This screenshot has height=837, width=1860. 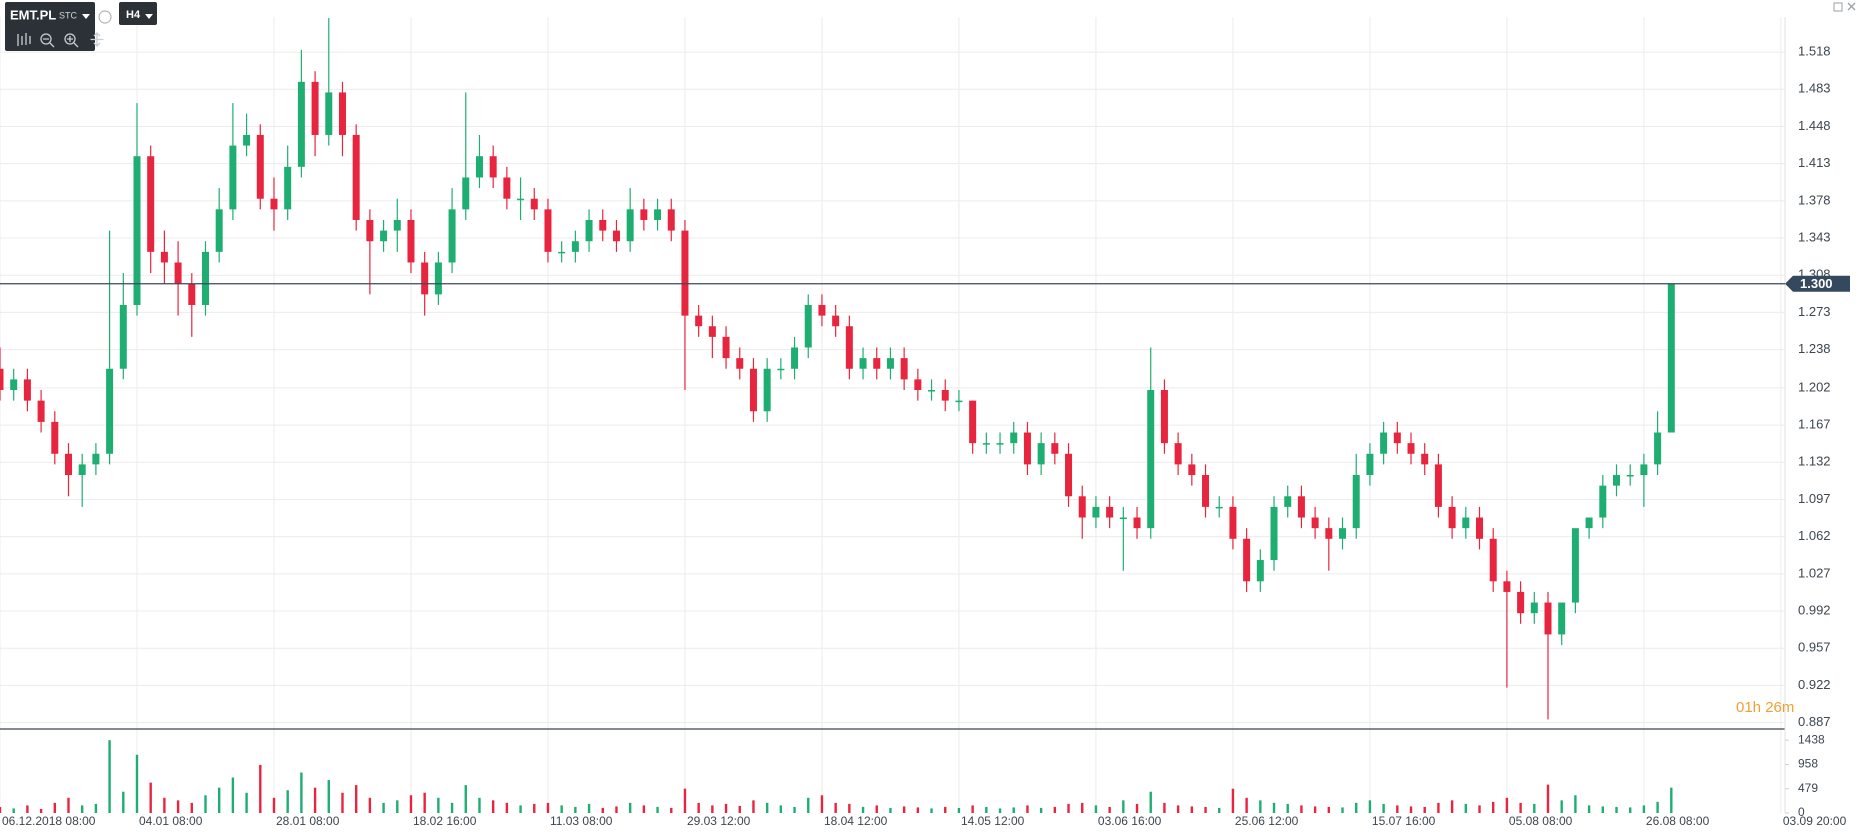 What do you see at coordinates (1814, 88) in the screenshot?
I see `y-tick-label: 1.483` at bounding box center [1814, 88].